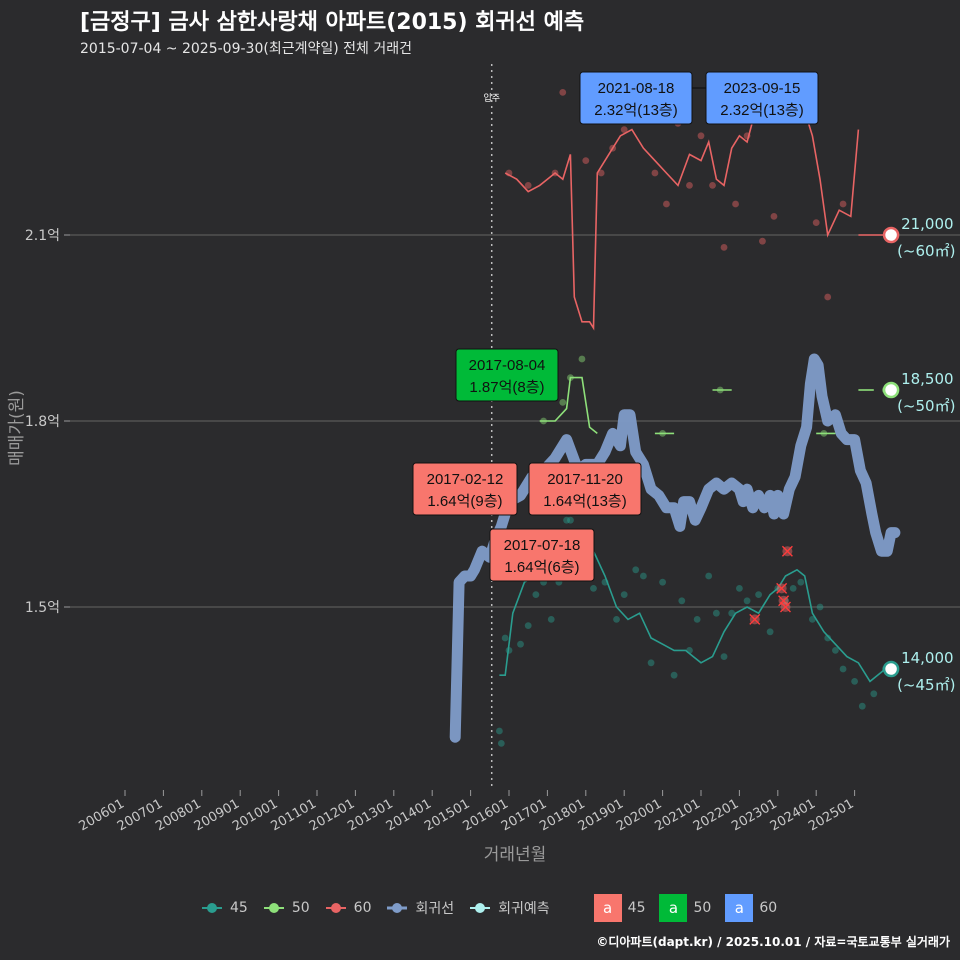  Describe the element at coordinates (926, 685) in the screenshot. I see `forecast-area-45: (~45㎡)` at that location.